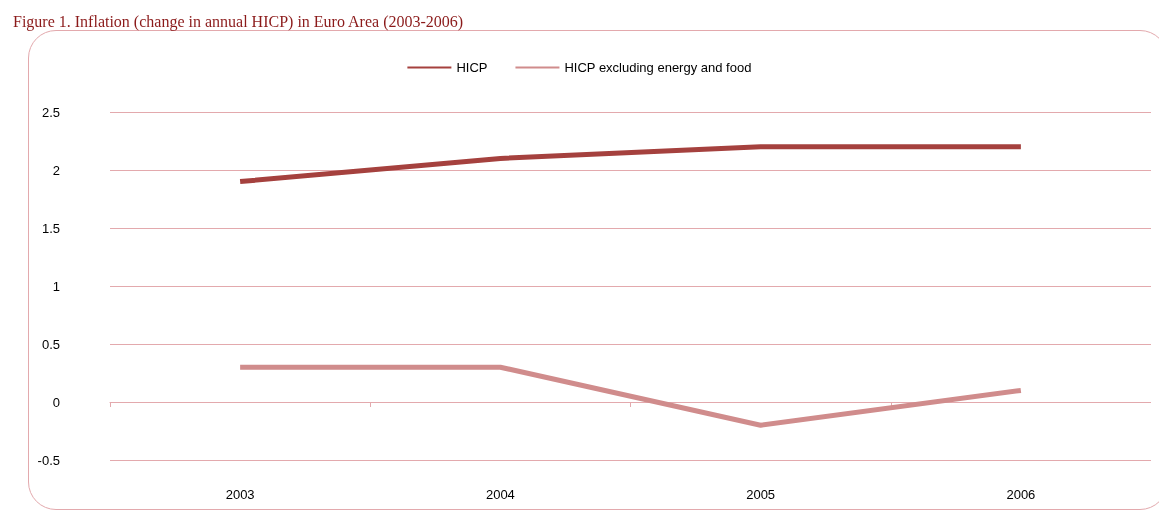 The width and height of the screenshot is (1159, 510). I want to click on y-tick-label: 1, so click(56, 286).